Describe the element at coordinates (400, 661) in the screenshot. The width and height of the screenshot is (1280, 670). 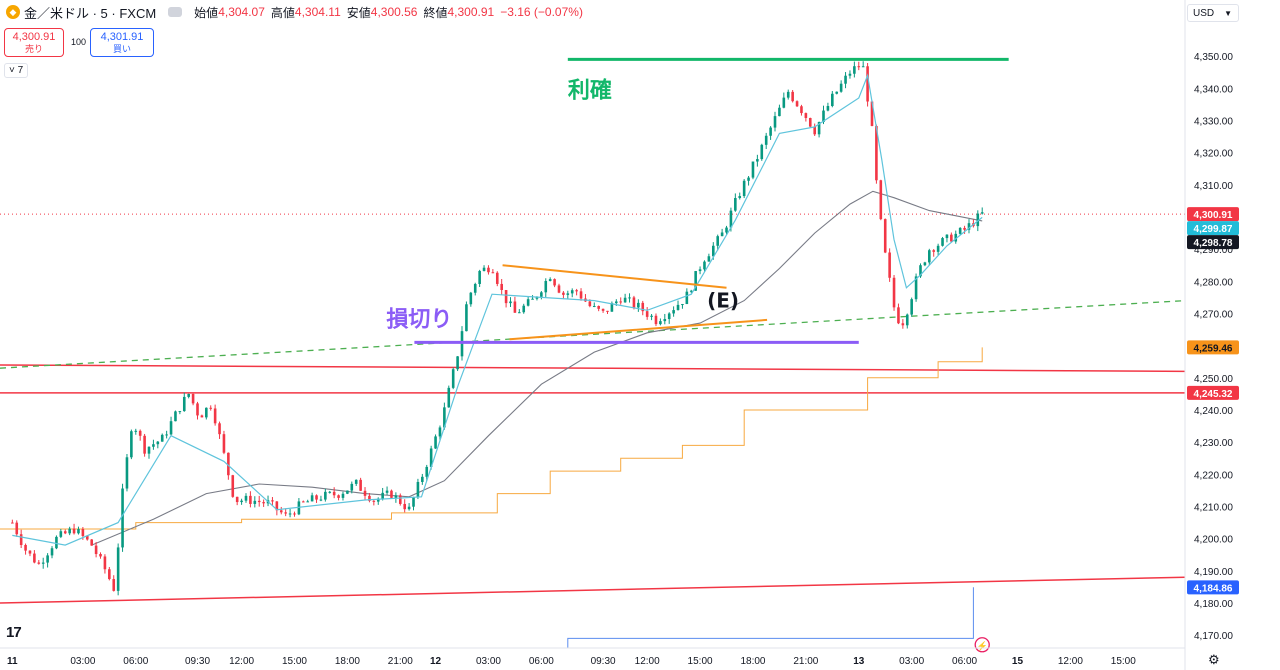
I see `x-tick-label: 21:00` at that location.